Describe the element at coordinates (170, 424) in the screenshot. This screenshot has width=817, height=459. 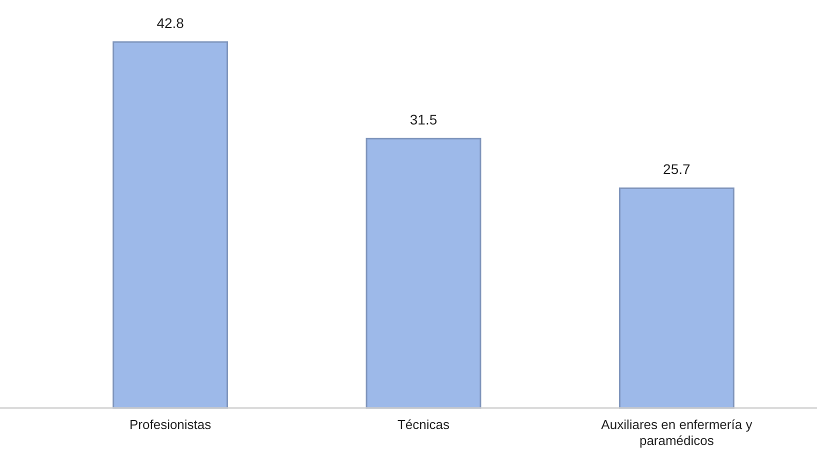
I see `x-tick-label: Profesionistas` at that location.